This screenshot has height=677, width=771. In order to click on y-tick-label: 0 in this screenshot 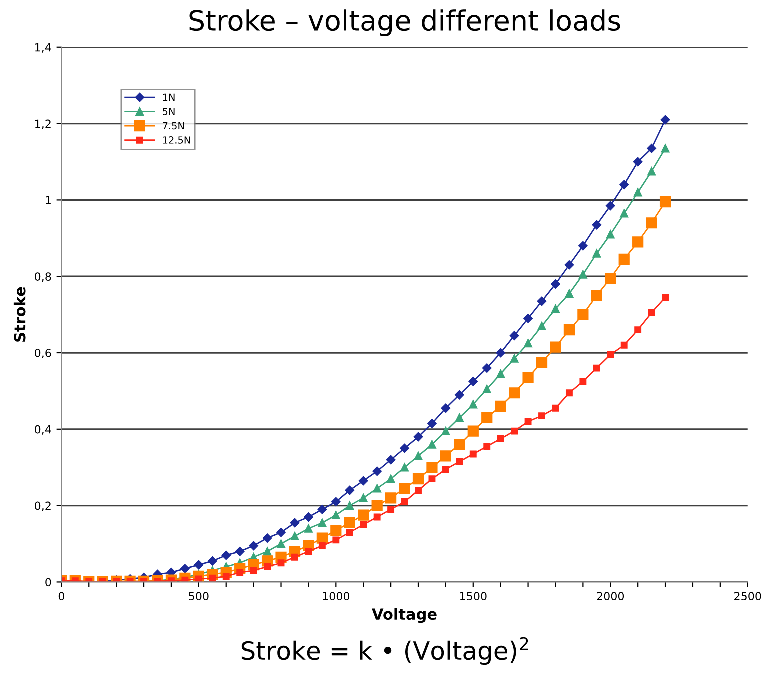, I will do `click(49, 582)`.